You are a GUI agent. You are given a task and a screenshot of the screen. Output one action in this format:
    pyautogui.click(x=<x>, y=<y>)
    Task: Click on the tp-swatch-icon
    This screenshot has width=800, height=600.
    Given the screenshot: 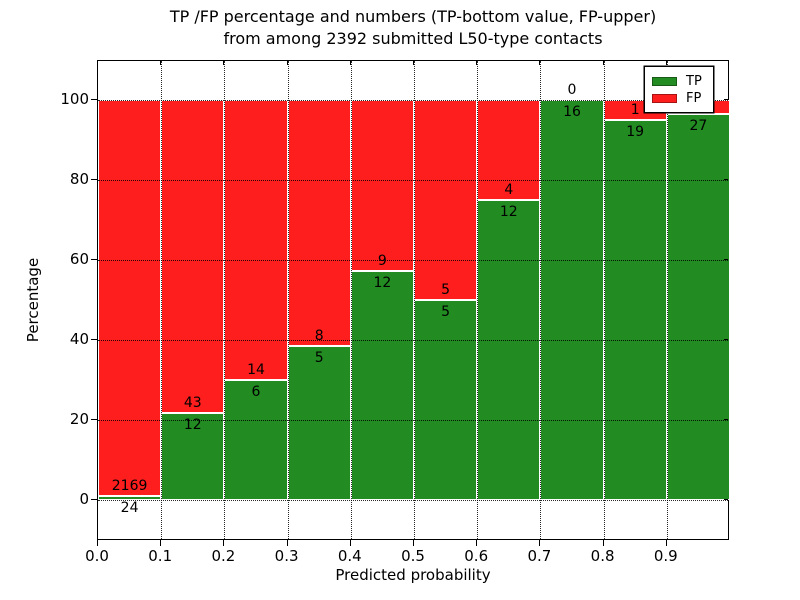 What is the action you would take?
    pyautogui.click(x=664, y=81)
    